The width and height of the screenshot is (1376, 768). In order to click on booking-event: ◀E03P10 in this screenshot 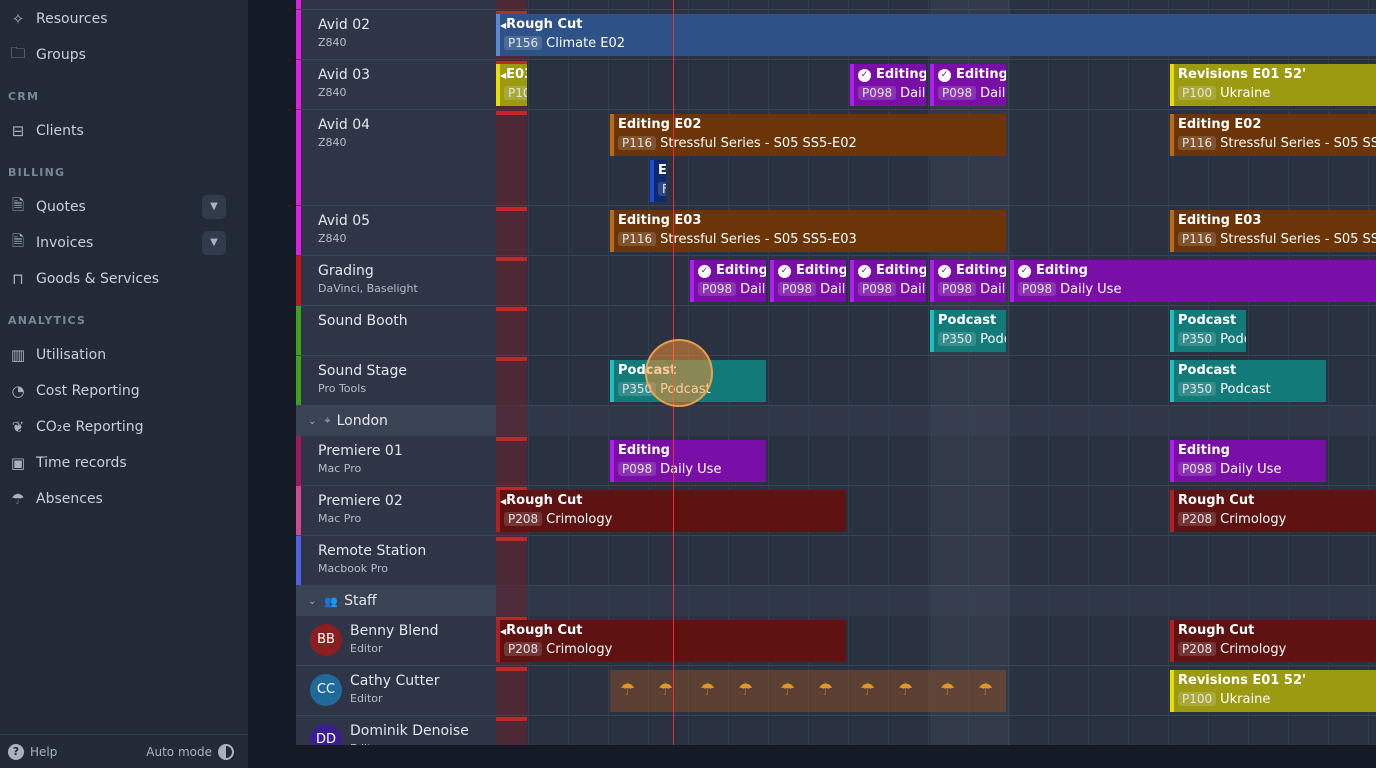, I will do `click(511, 85)`.